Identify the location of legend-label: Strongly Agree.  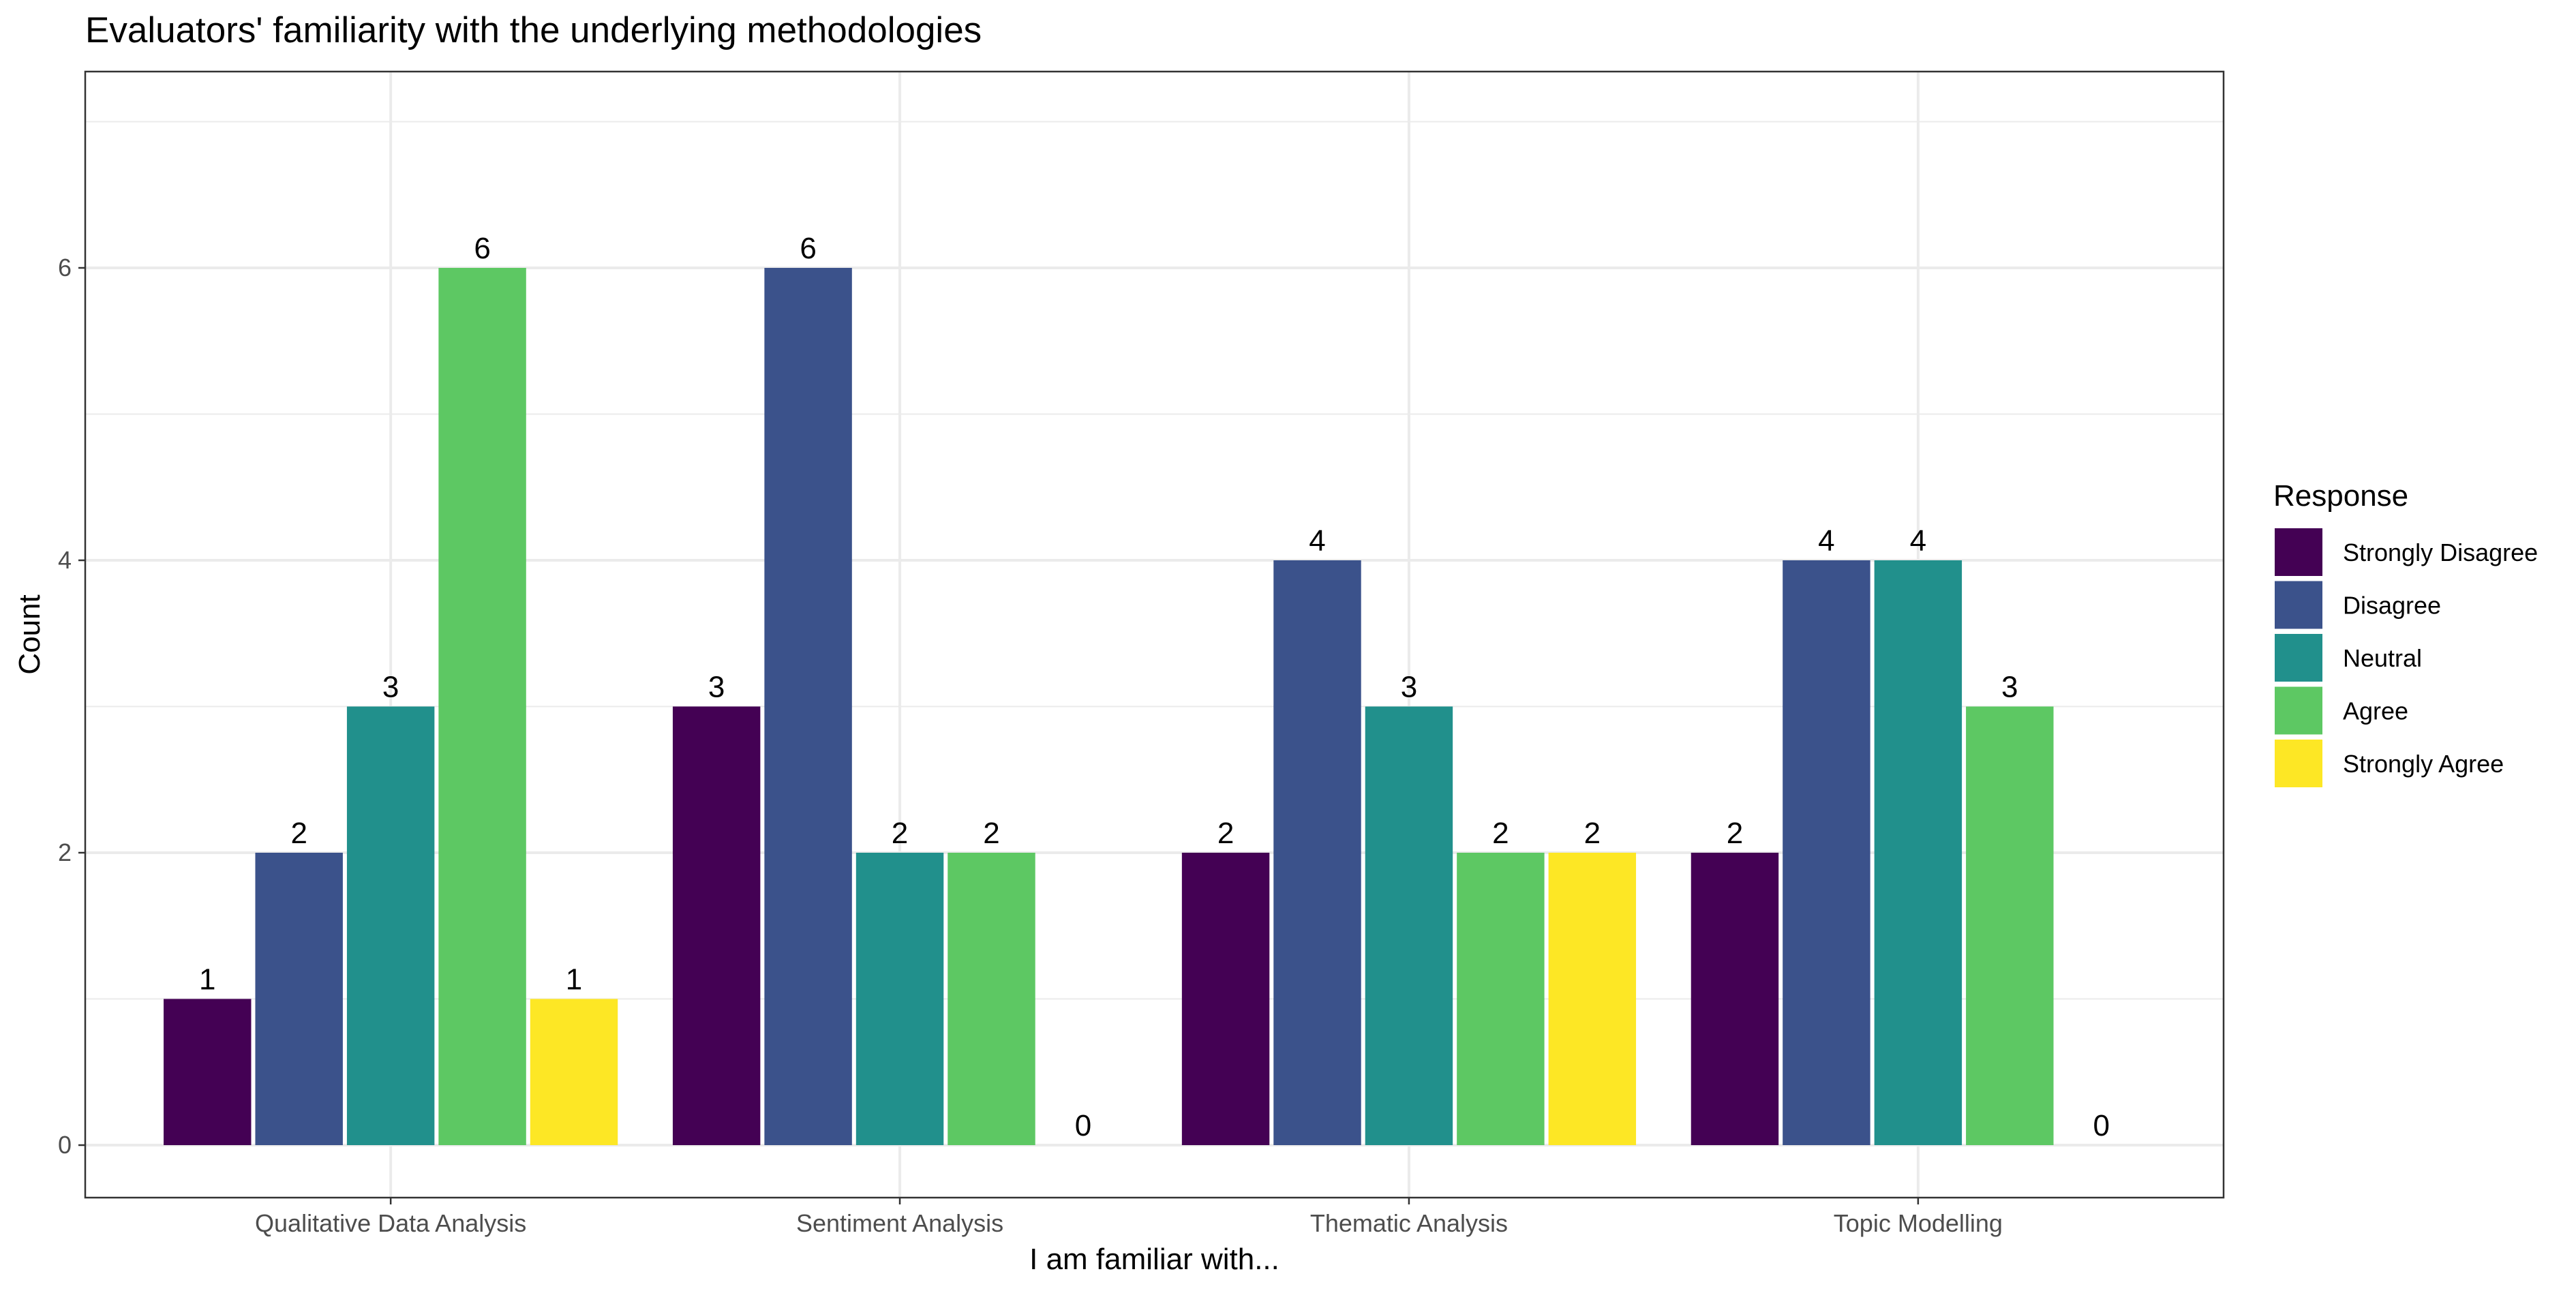
(2423, 764).